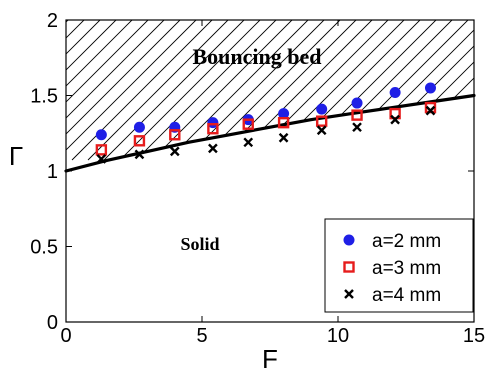  I want to click on legend: a=2 mm a=3 mm a=4 mm, so click(399, 265).